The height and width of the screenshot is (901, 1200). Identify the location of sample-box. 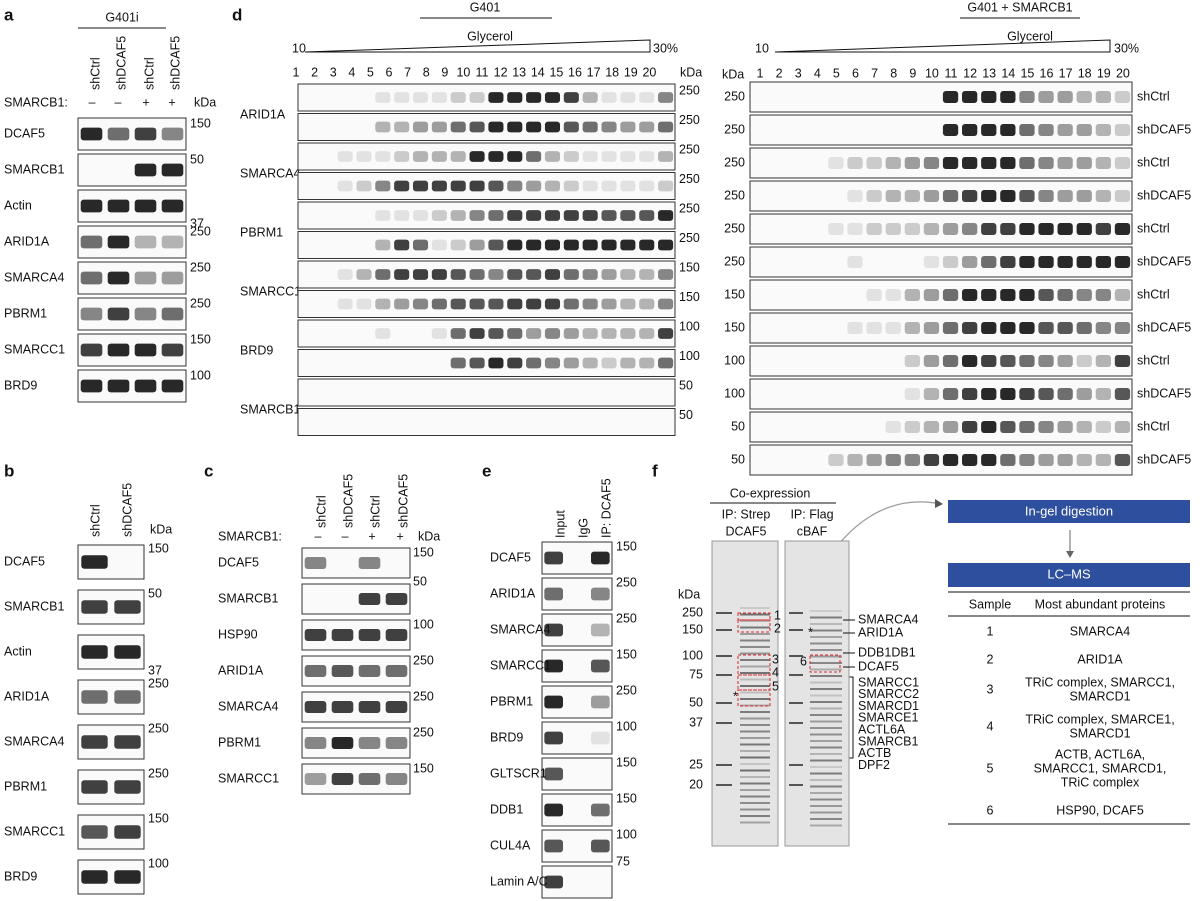
(754, 698).